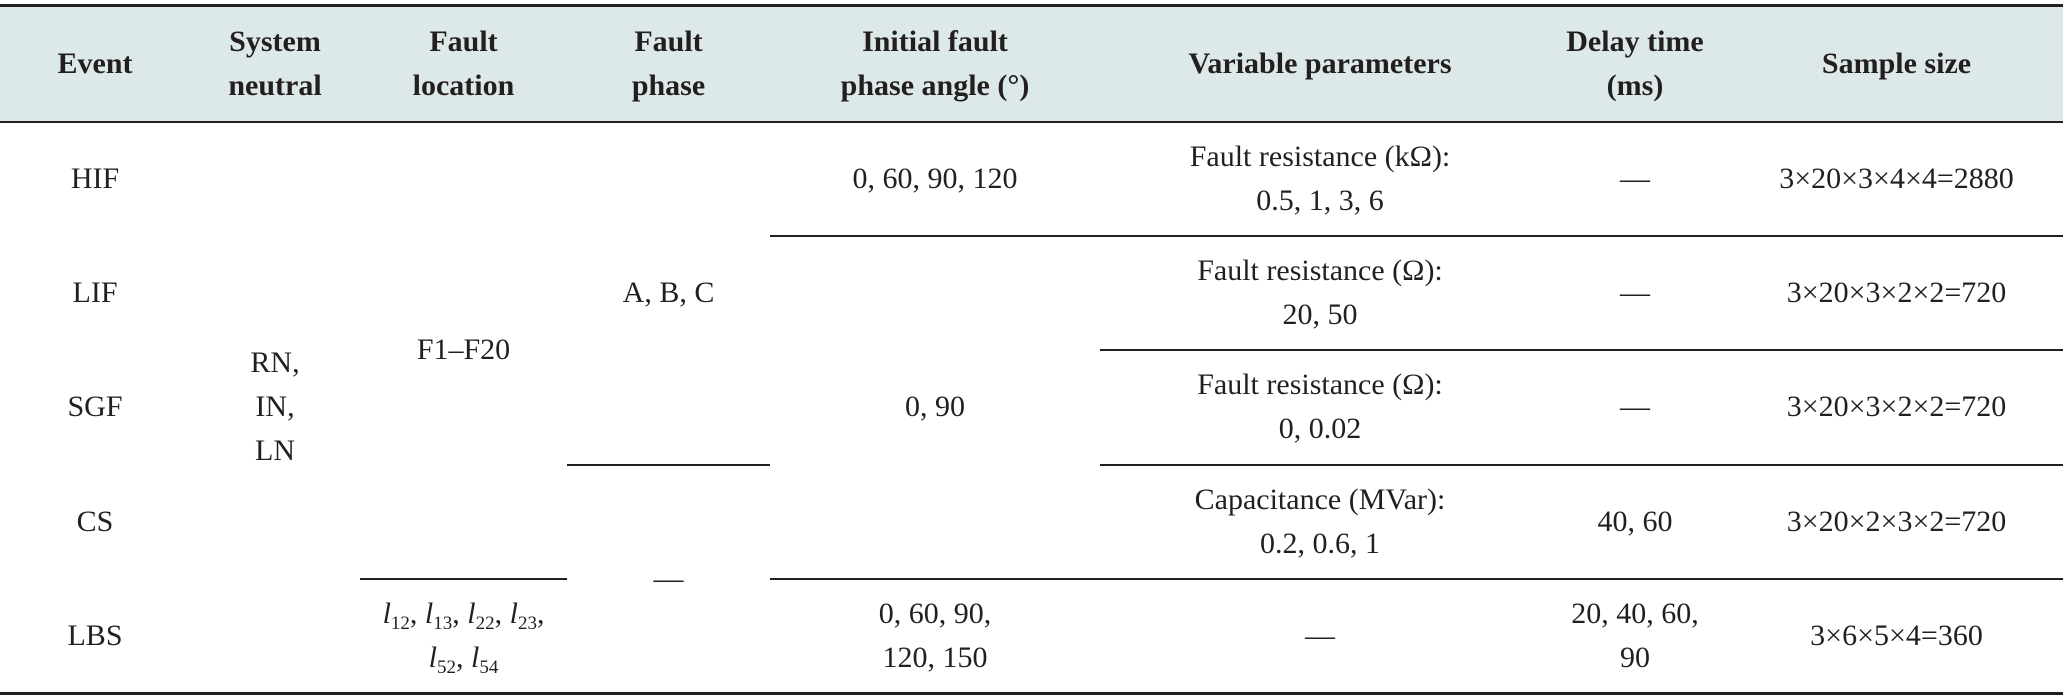  I want to click on header-fault-location: Fault location, so click(463, 63).